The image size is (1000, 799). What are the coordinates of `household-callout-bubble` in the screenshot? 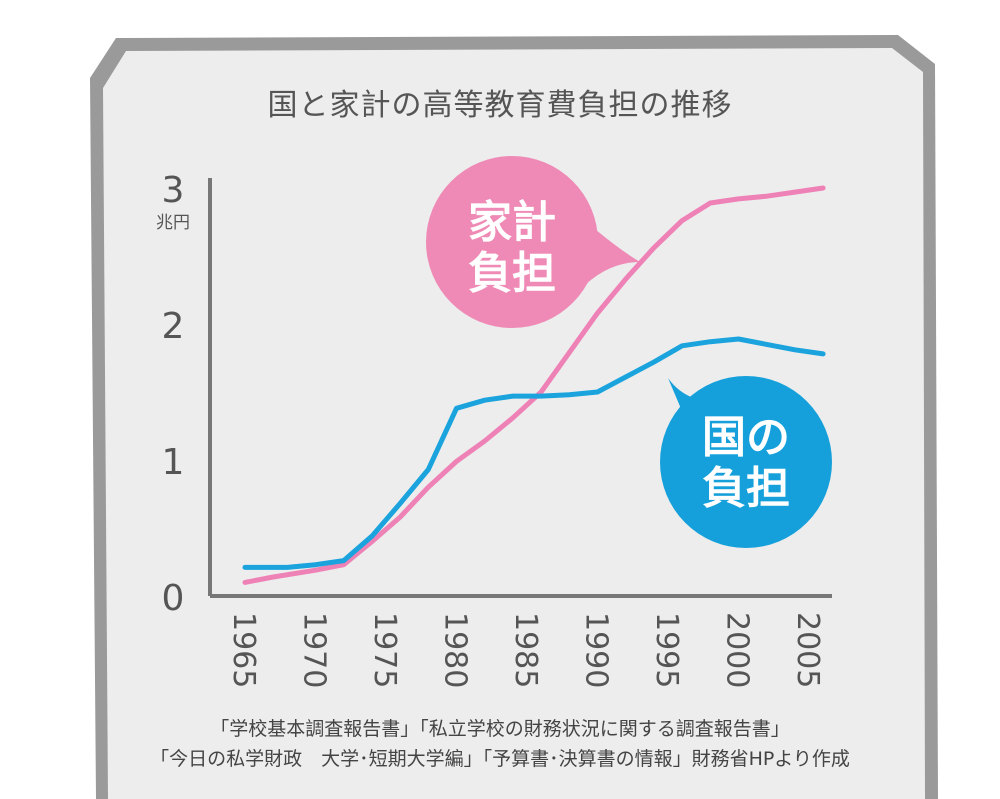 It's located at (512, 242).